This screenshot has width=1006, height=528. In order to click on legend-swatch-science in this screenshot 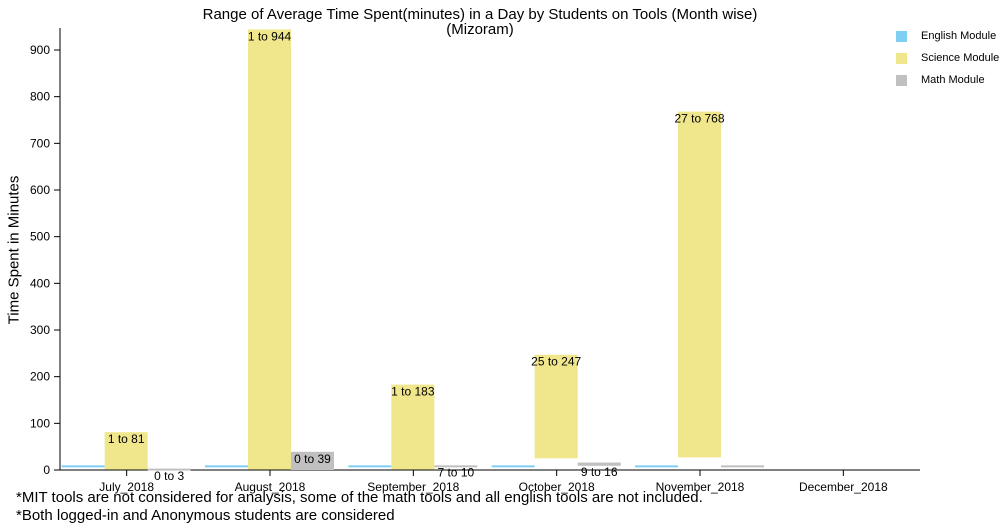, I will do `click(901, 58)`.